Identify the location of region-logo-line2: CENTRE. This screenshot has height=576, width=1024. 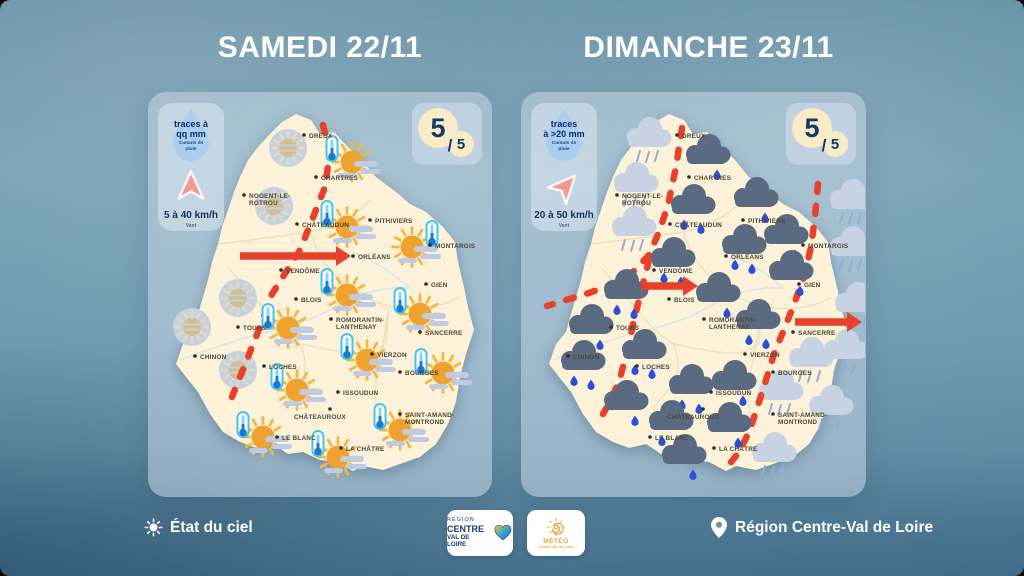
(466, 528).